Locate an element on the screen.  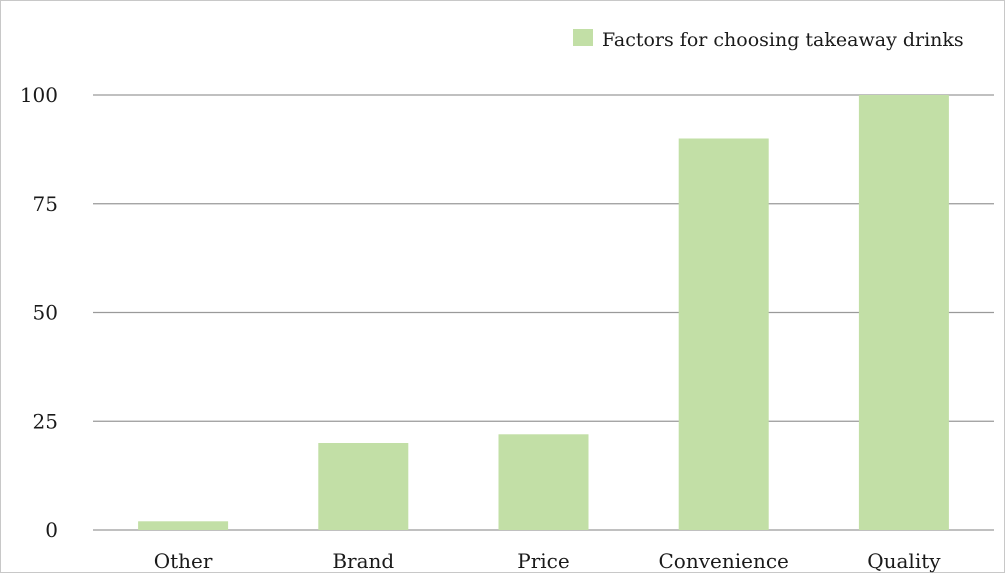
y-tick-label: 50 is located at coordinates (45, 313).